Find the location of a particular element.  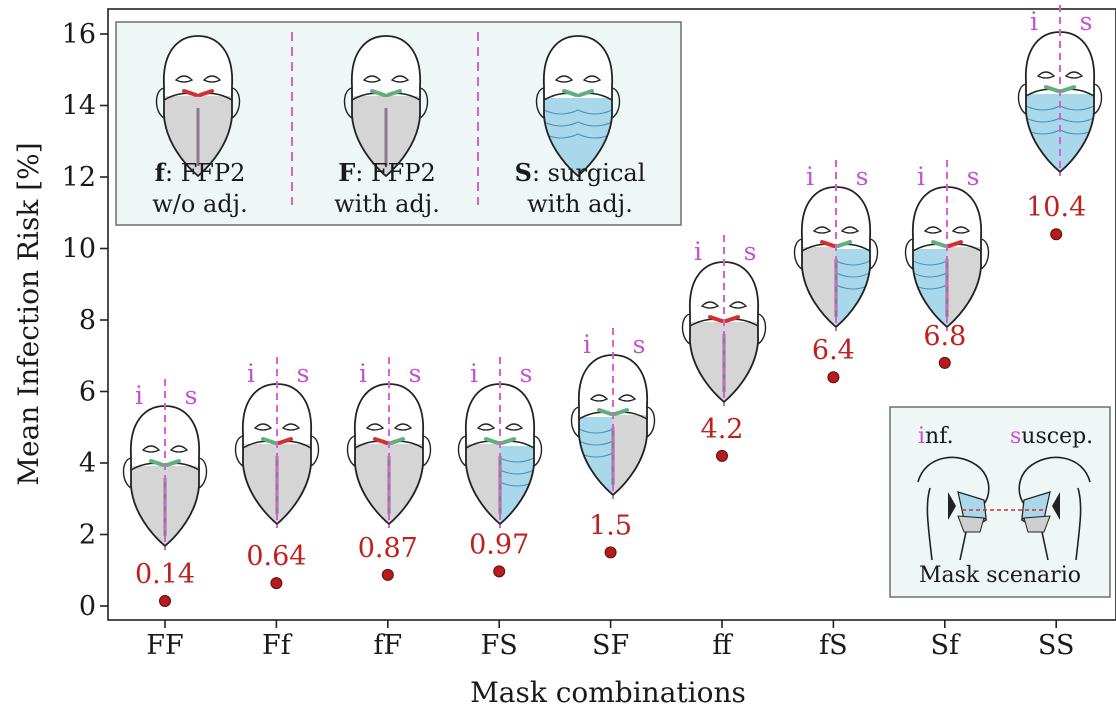

y-tick-label: 14 is located at coordinates (79, 106).